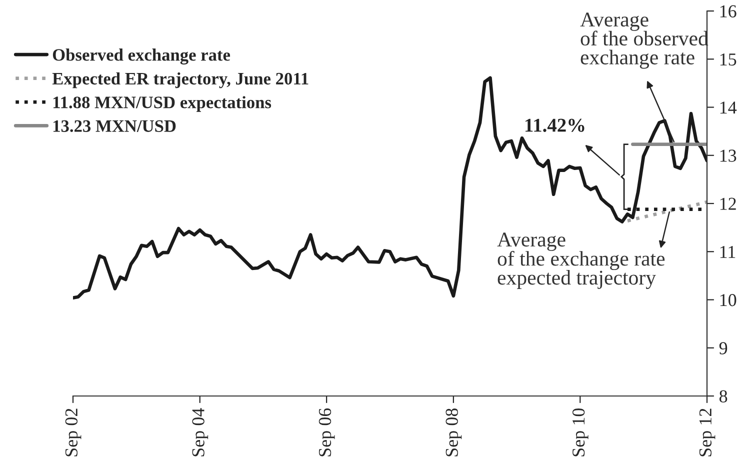 The width and height of the screenshot is (737, 469). I want to click on annotation: 11.42%, so click(554, 125).